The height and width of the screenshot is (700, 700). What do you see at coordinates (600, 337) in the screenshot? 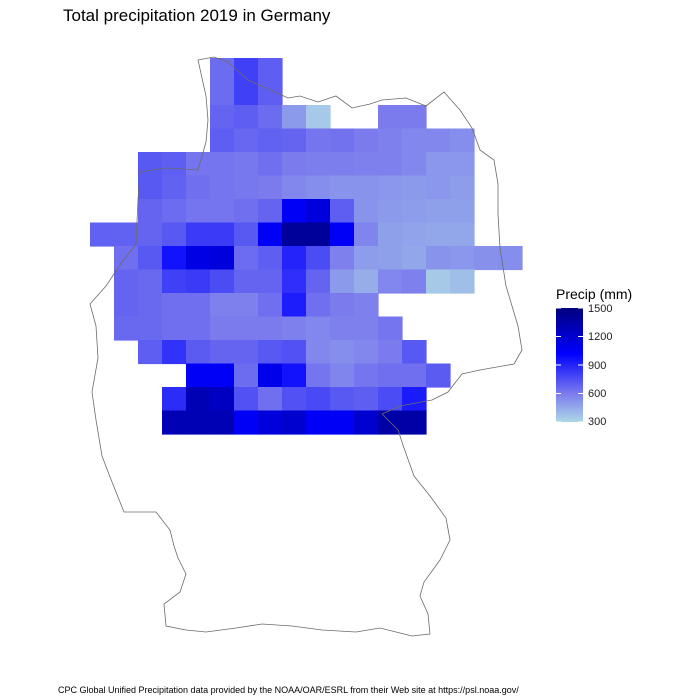
I see `legend-tick-1200: 1200` at bounding box center [600, 337].